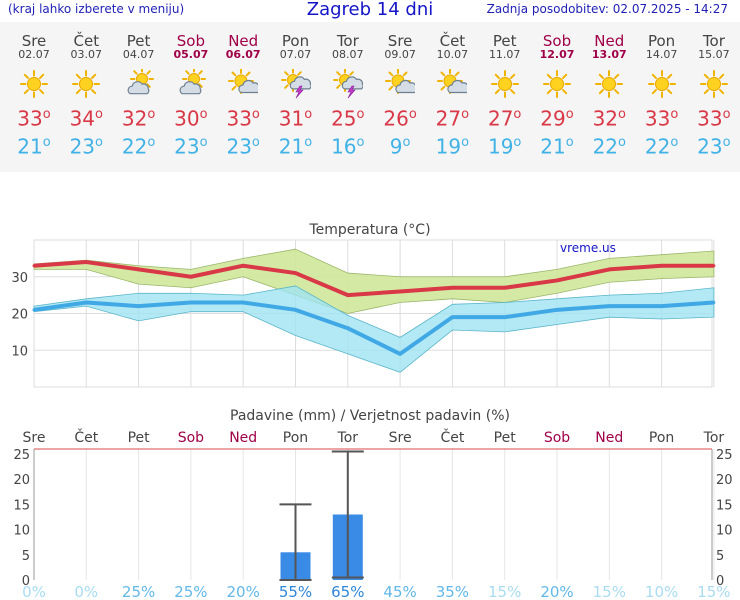 This screenshot has width=740, height=600. I want to click on min-temp: 16o, so click(348, 146).